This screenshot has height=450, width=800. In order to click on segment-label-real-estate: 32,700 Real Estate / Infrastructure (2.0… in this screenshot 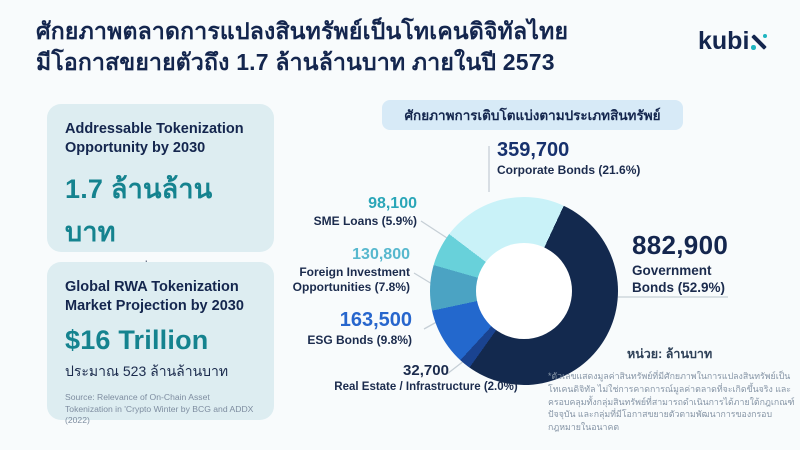, I will do `click(426, 378)`.